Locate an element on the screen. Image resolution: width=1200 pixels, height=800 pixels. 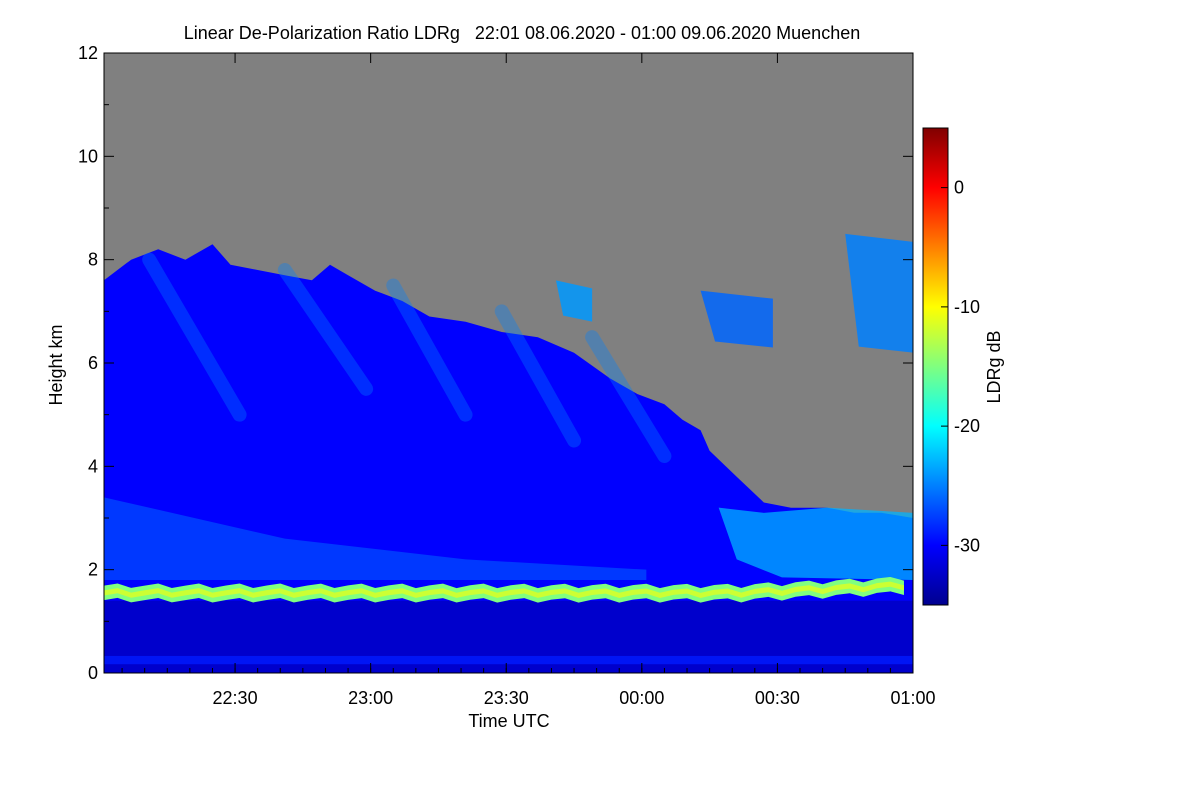
y-axis-label: Height km is located at coordinates (56, 364).